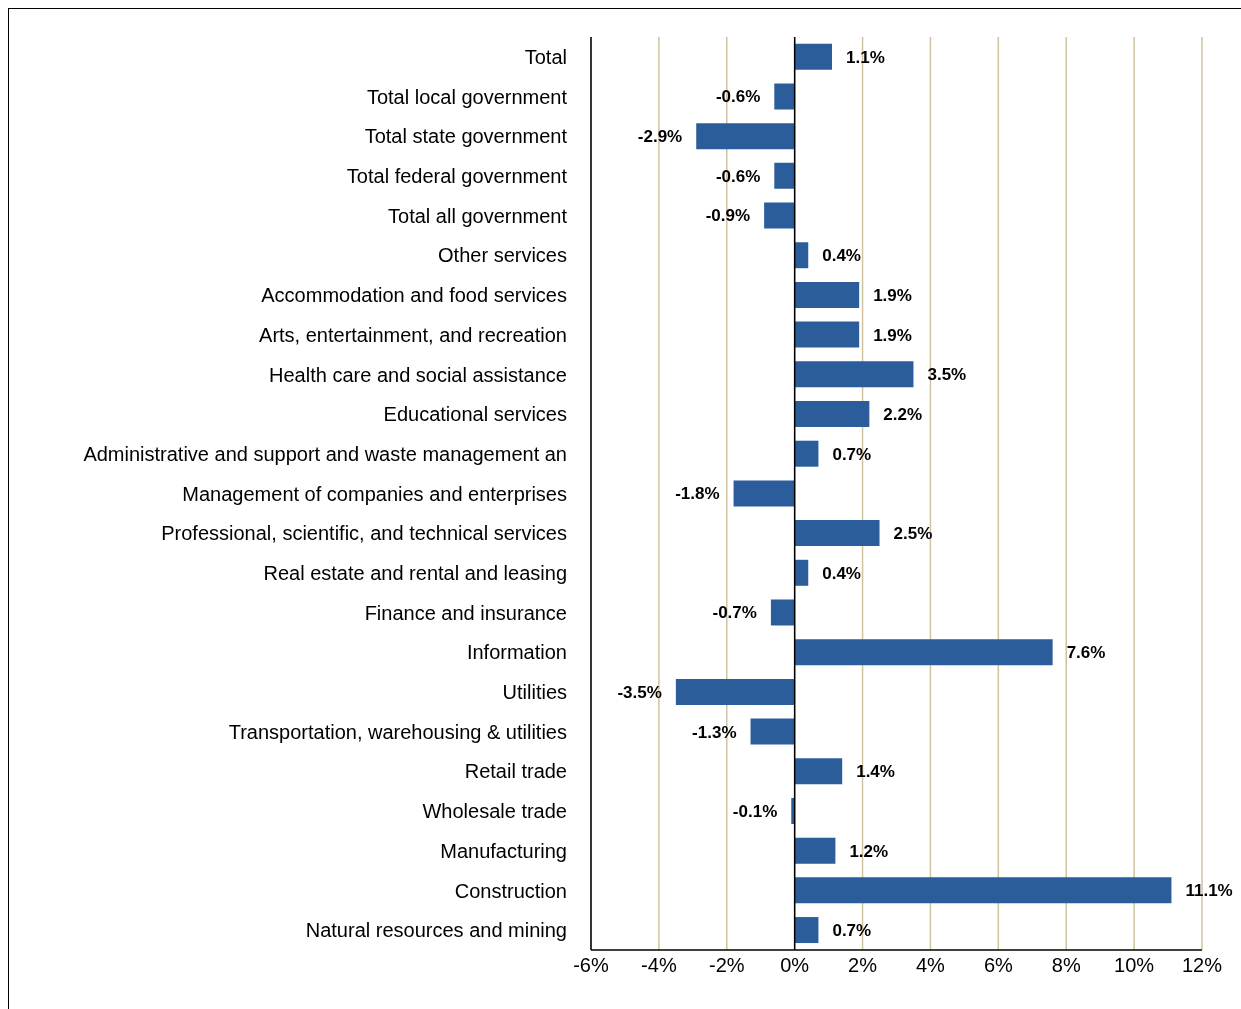 The height and width of the screenshot is (1009, 1241). I want to click on data-label: -2.9%, so click(660, 137).